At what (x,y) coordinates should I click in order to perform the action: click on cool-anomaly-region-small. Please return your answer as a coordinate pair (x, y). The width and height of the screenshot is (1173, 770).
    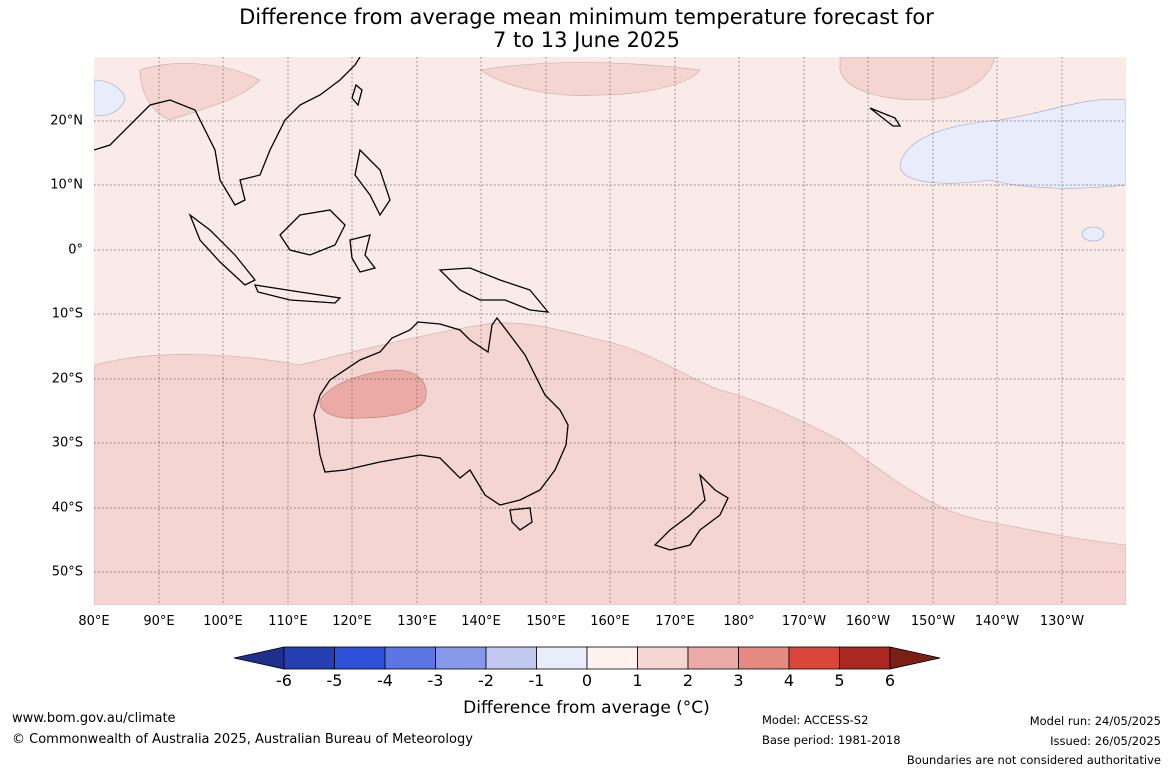
    Looking at the image, I should click on (1093, 234).